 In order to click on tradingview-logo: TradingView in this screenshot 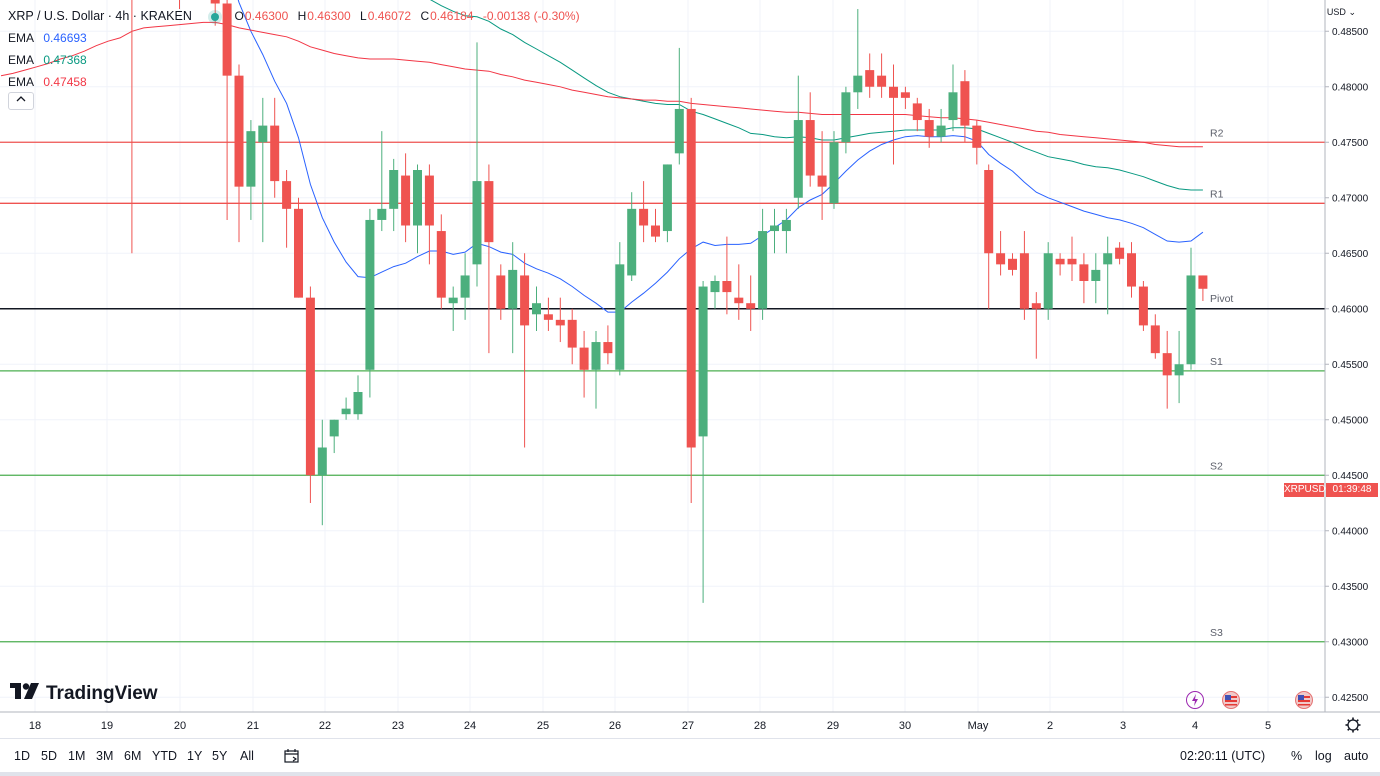, I will do `click(84, 694)`.